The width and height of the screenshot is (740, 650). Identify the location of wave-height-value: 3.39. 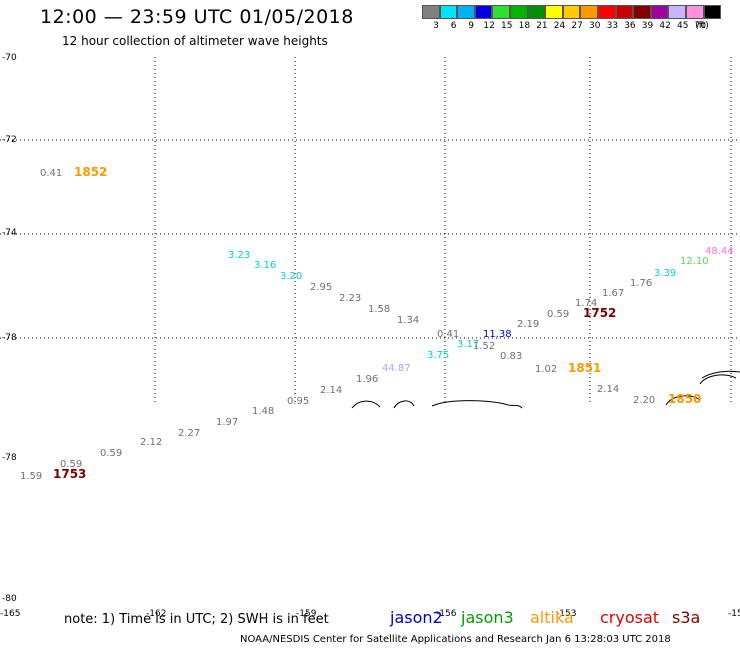
(665, 273).